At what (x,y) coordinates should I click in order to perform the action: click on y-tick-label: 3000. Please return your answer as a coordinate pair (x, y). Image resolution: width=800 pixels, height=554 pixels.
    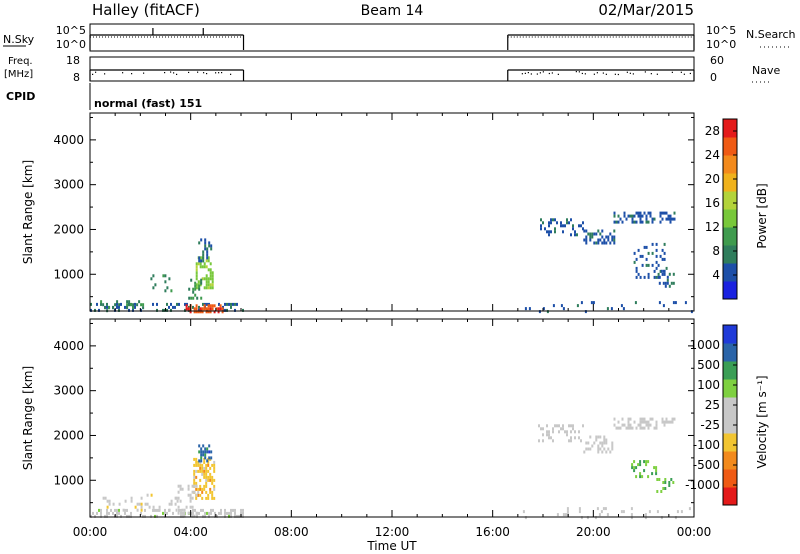
    Looking at the image, I should click on (68, 185).